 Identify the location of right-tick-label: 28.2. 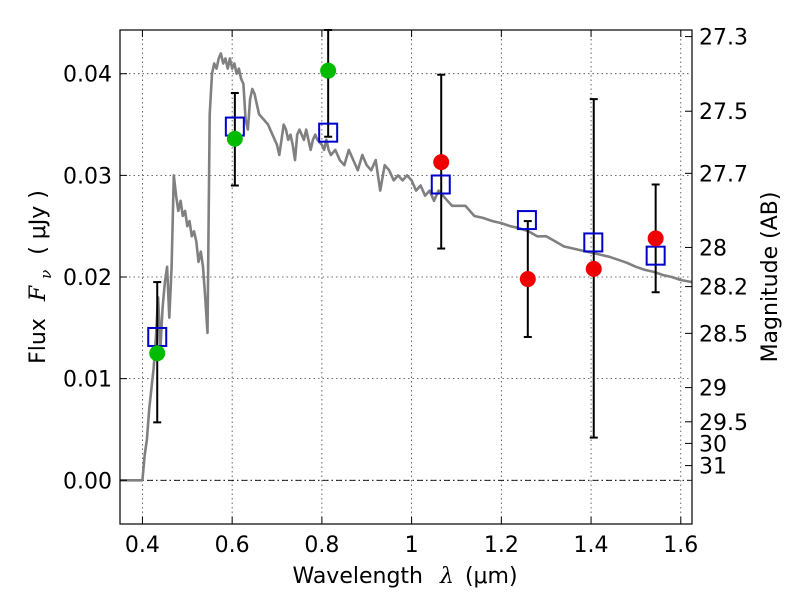
(723, 288).